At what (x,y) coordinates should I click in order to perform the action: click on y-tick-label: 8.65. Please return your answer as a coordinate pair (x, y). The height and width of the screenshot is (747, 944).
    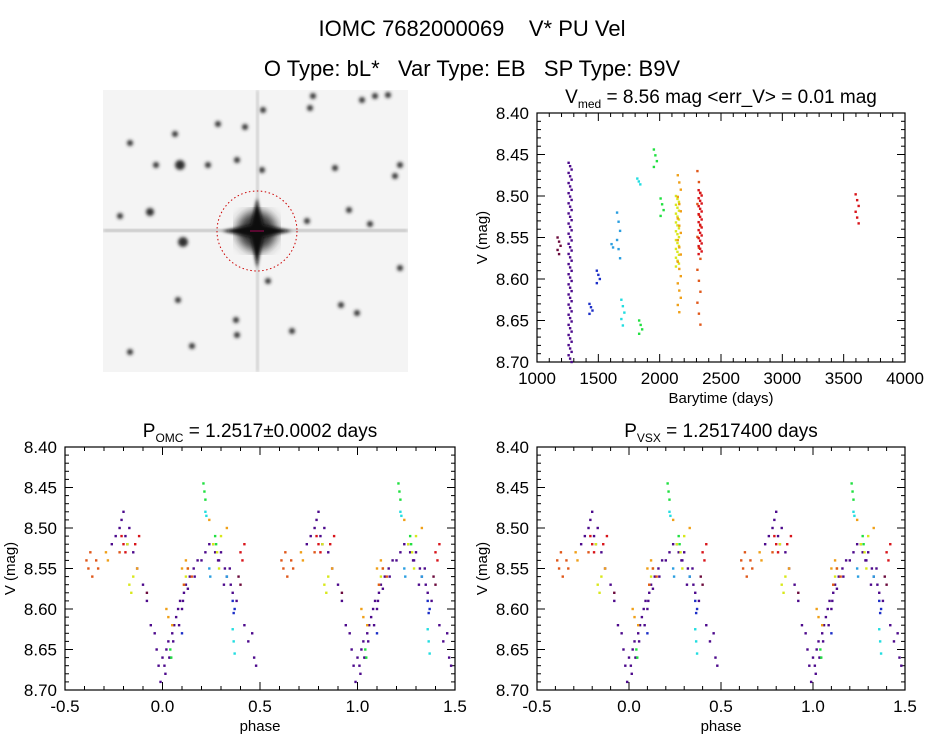
    Looking at the image, I should click on (40, 650).